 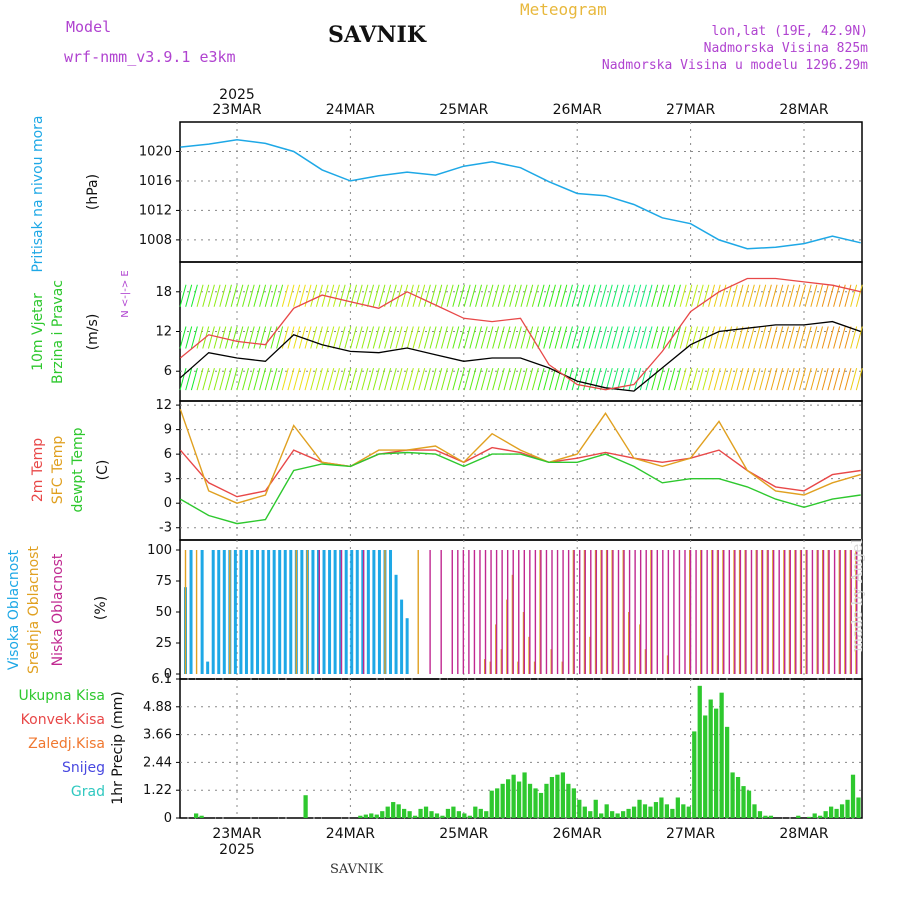 I want to click on cloud-ylabel: (%), so click(x=101, y=608).